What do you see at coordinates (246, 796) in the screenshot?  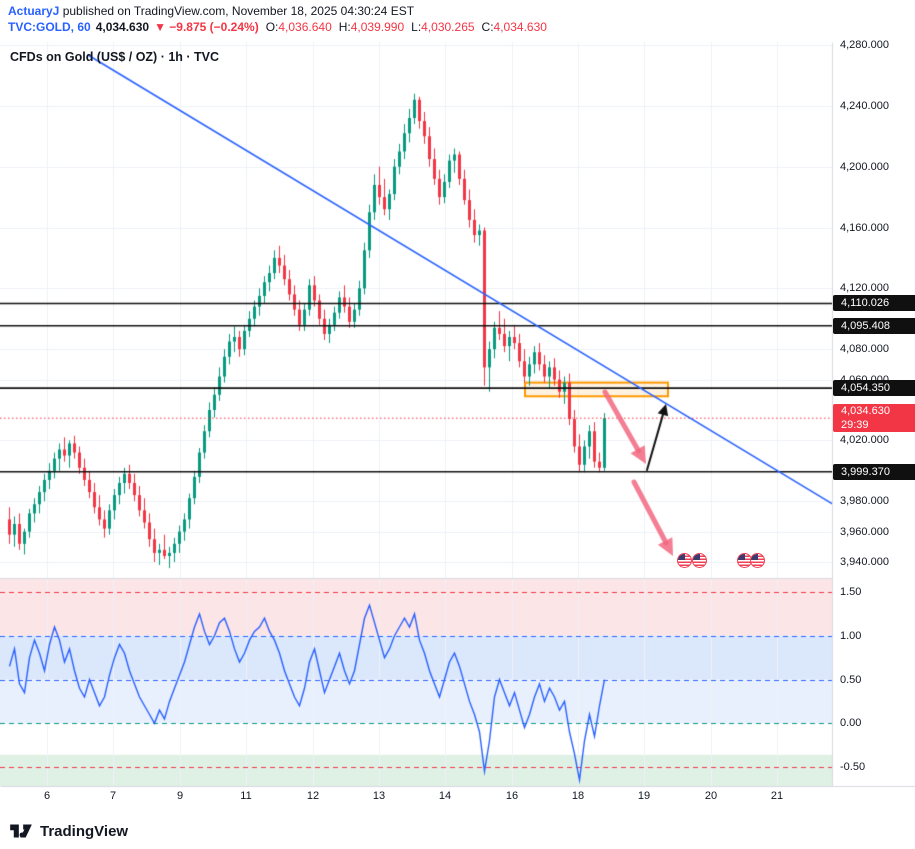 I see `time-axis-label: 11` at bounding box center [246, 796].